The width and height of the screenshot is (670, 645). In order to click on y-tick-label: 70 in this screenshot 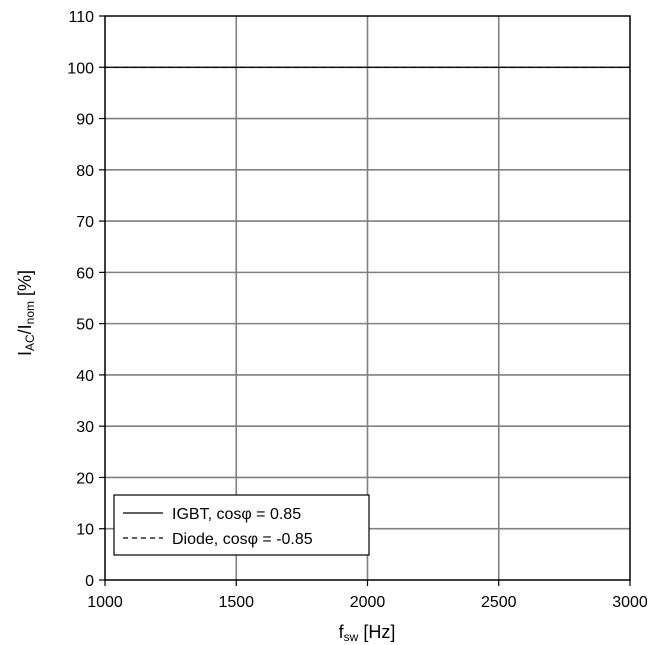, I will do `click(85, 222)`.